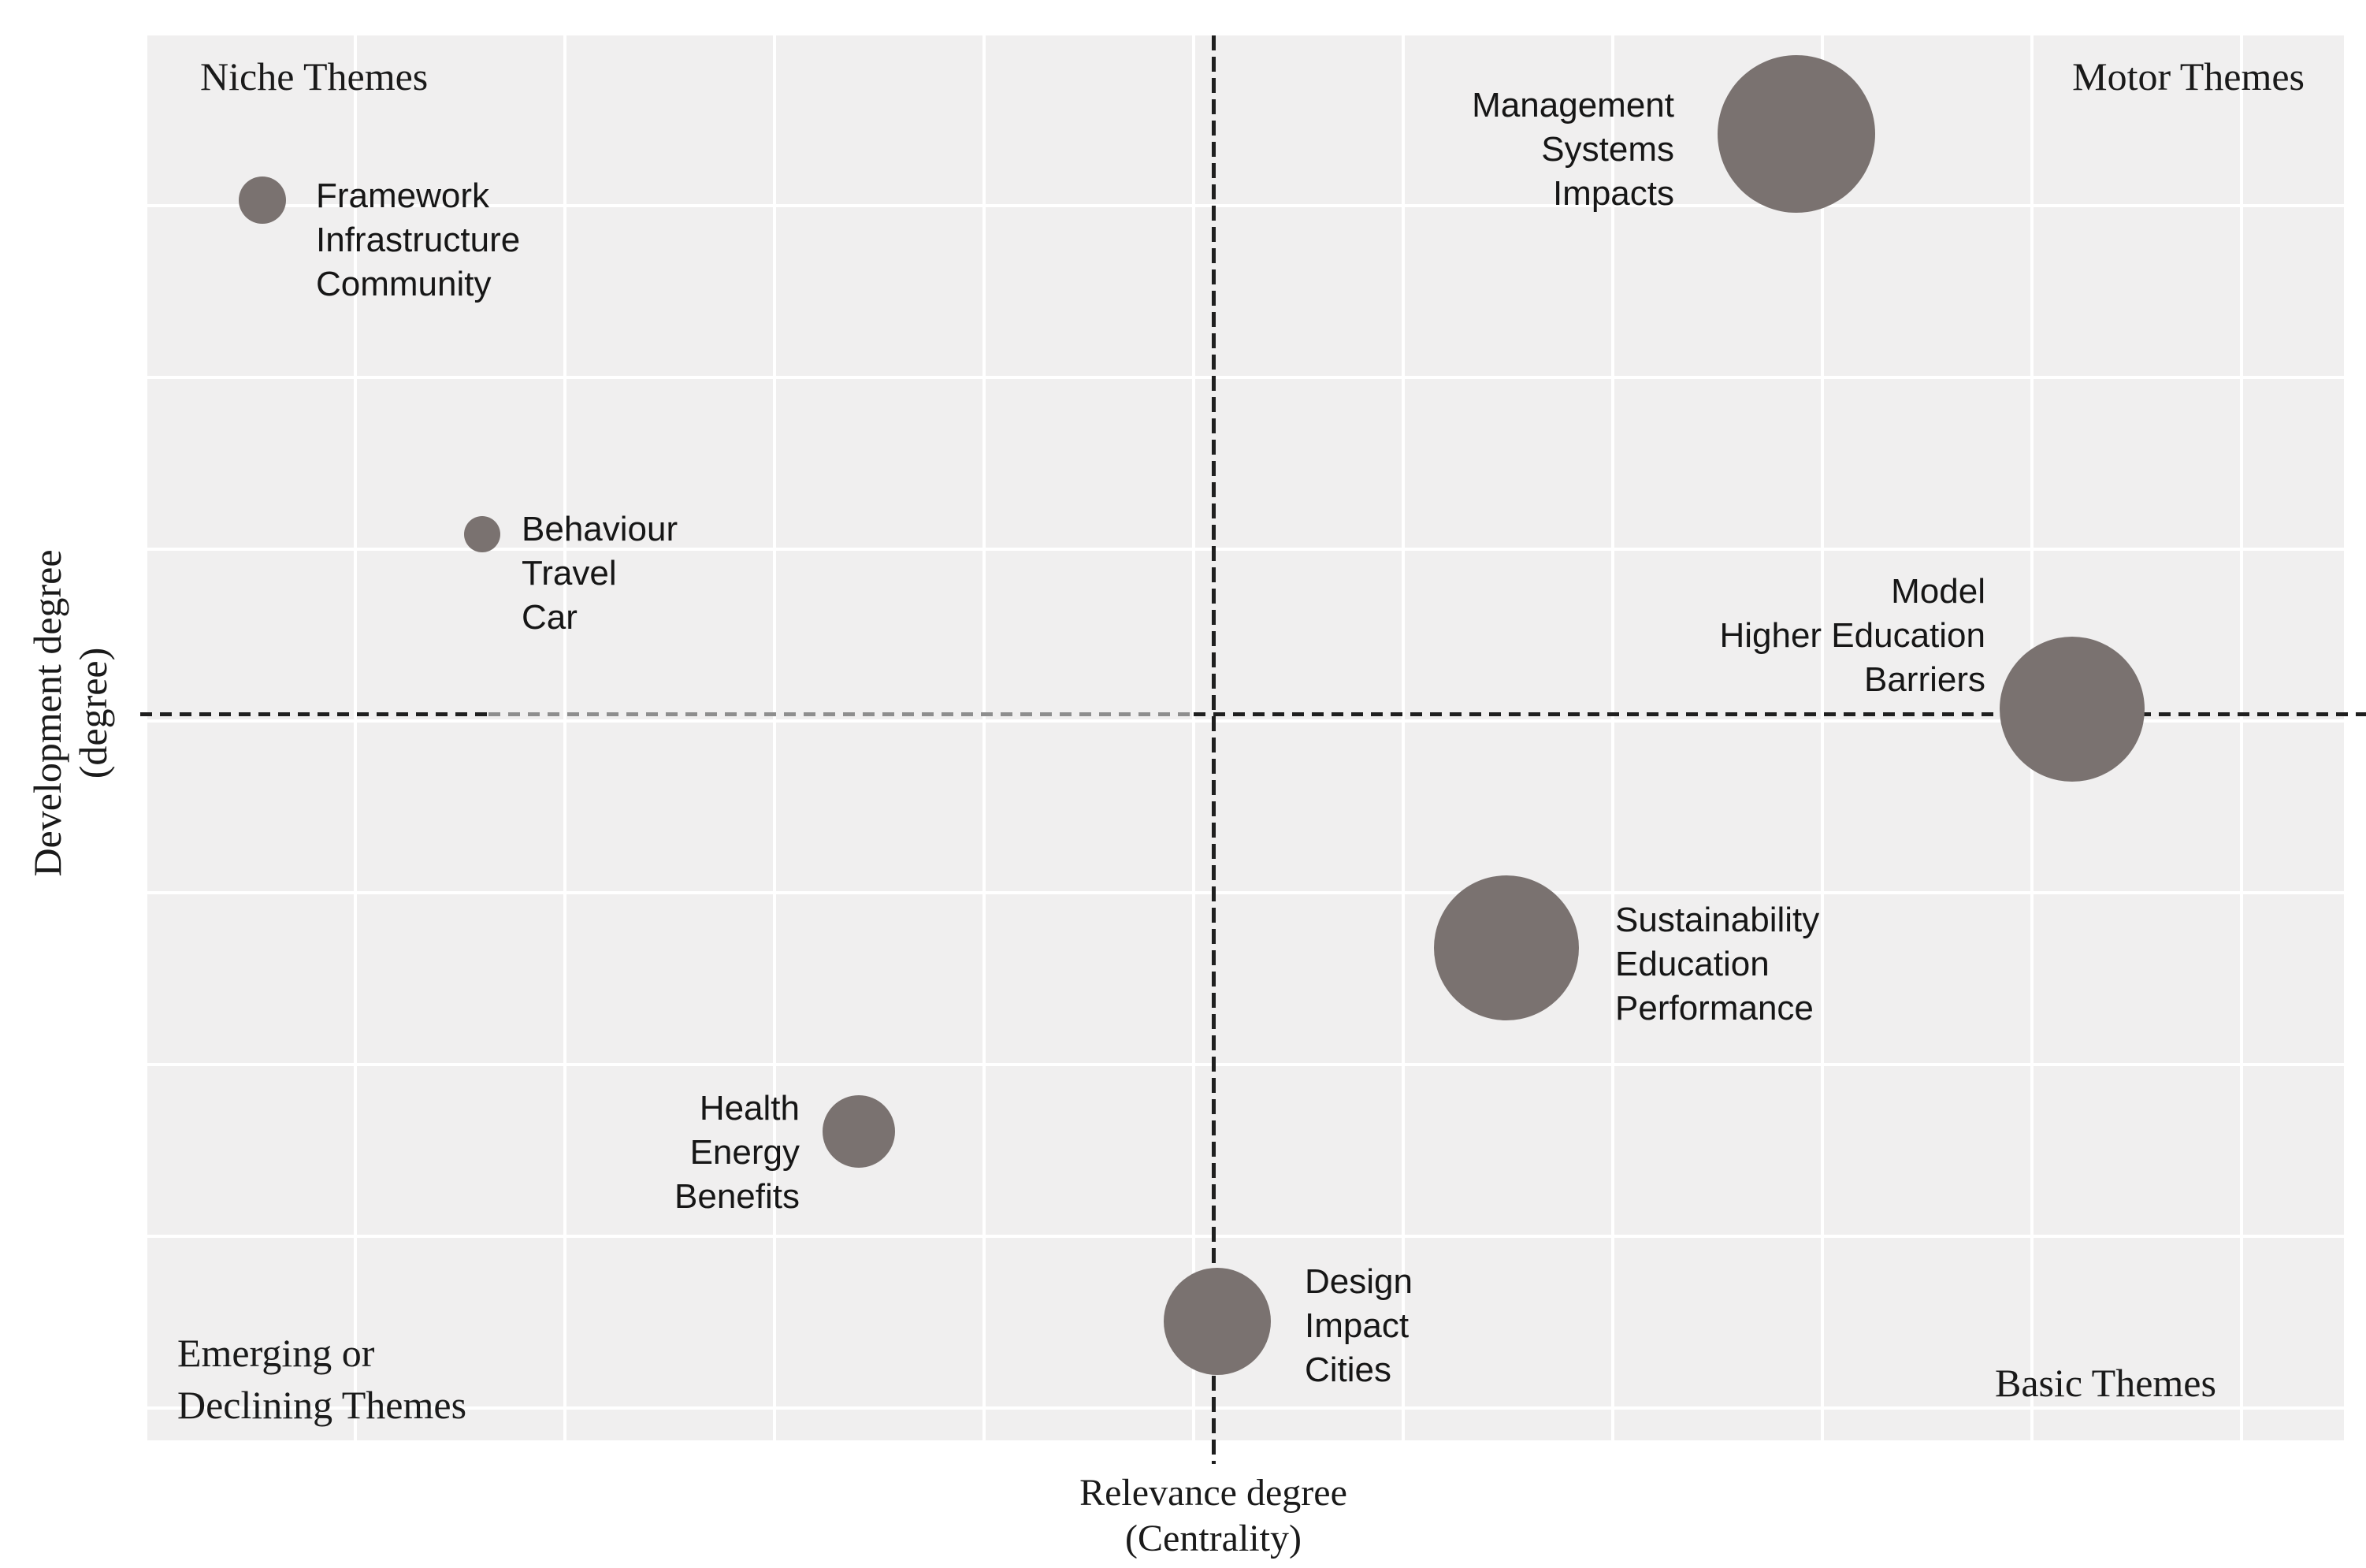  I want to click on bubble-sustainability, so click(1506, 947).